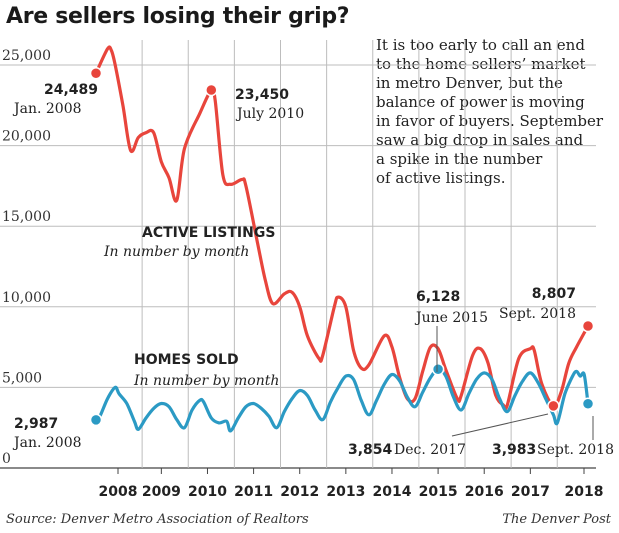  Describe the element at coordinates (208, 233) in the screenshot. I see `series-name-active: ACTIVE LISTINGS` at that location.